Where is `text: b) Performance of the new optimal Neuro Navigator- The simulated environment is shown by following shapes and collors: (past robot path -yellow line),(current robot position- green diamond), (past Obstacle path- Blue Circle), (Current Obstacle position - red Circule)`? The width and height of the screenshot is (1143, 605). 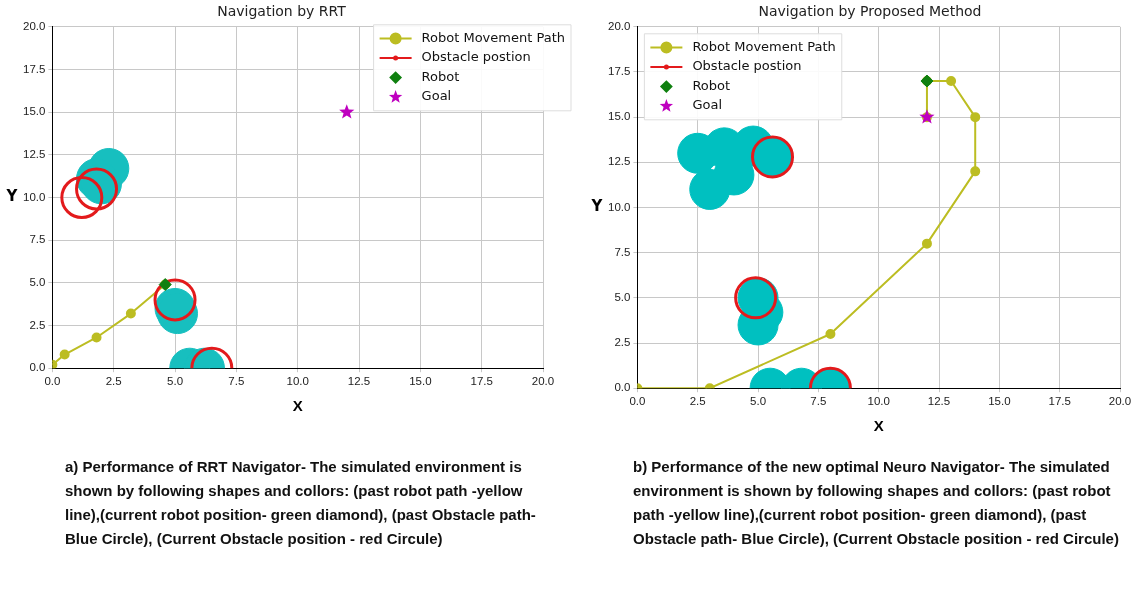 text: b) Performance of the new optimal Neuro Navigator- The simulated environment is shown by following shapes and collors: (past robot path -yellow line),(current robot position- green diamond), (past Obstacle path- Blue Circle), (Current Obstacle position - red Circule) is located at coordinates (876, 503).